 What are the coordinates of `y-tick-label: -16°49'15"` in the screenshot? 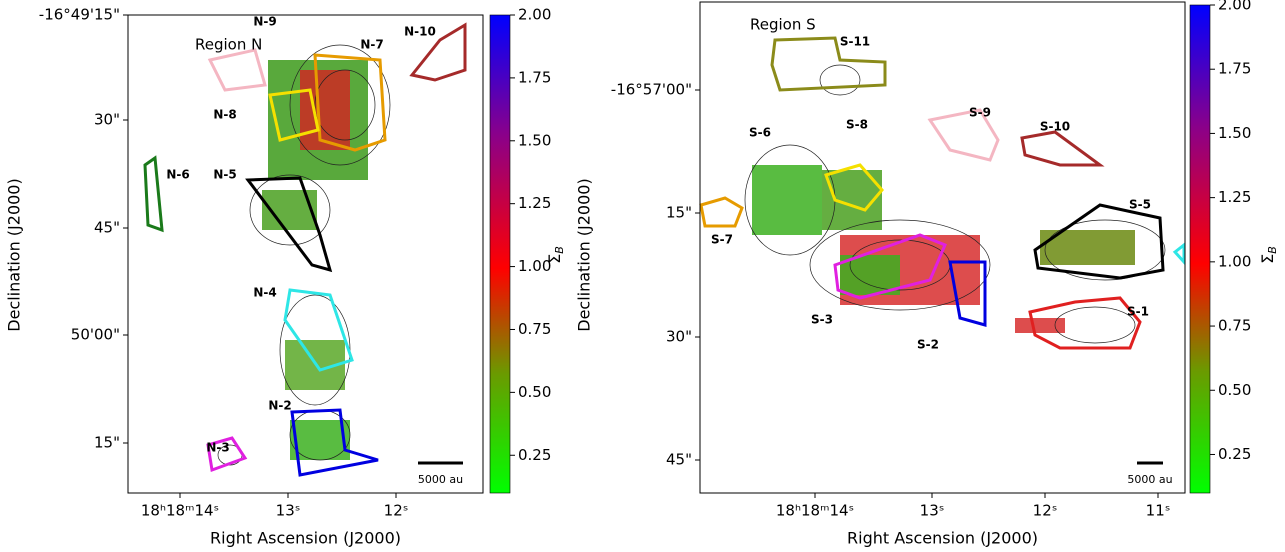 It's located at (79, 15).